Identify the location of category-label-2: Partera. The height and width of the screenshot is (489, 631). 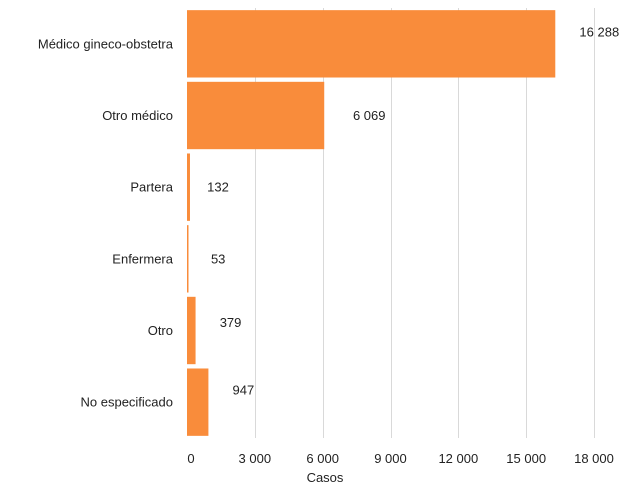
(151, 187).